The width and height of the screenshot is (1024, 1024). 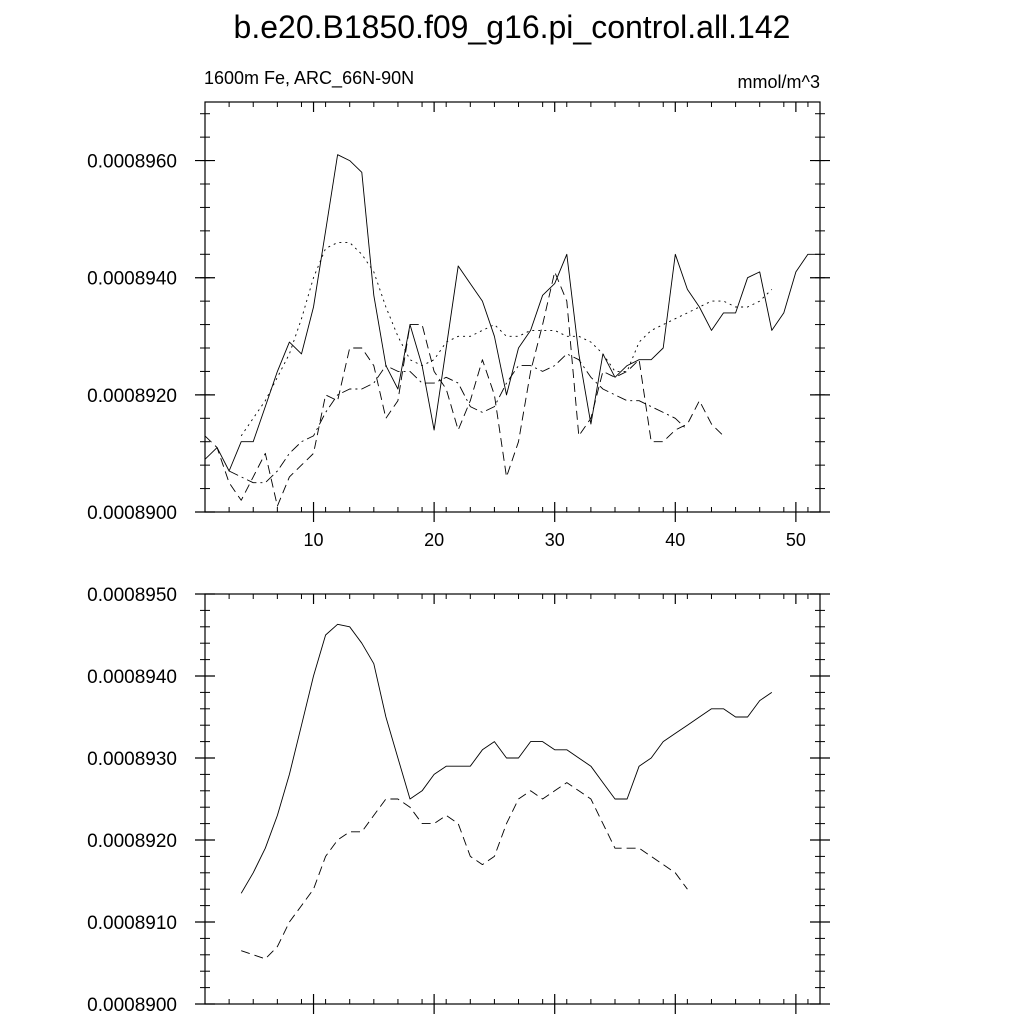 I want to click on bottom-series-solid-line, so click(x=506, y=758).